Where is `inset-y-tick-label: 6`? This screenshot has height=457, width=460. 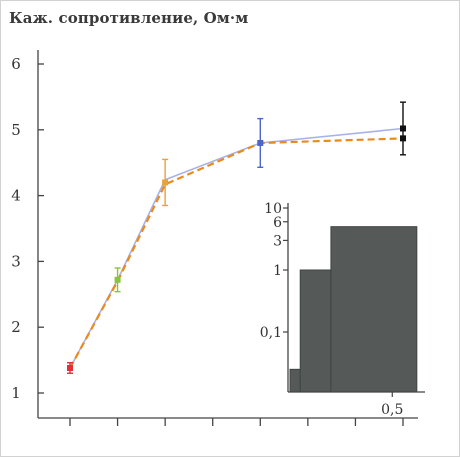 inset-y-tick-label: 6 is located at coordinates (277, 223).